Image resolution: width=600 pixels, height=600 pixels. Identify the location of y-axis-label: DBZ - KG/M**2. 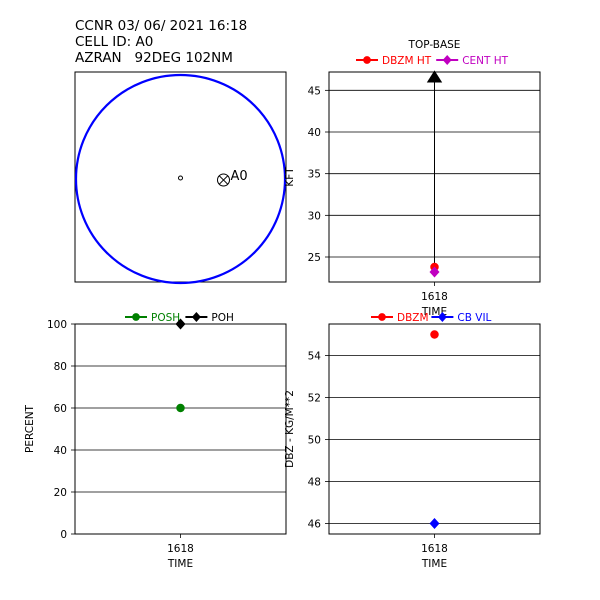
(290, 429).